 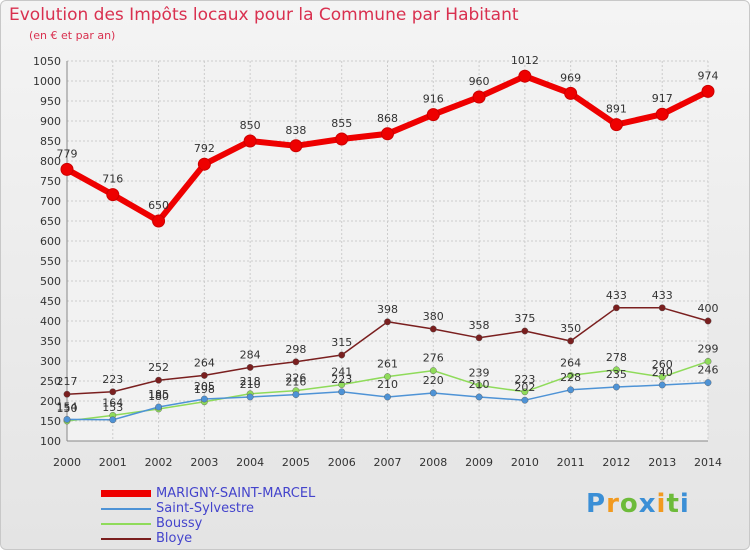 I want to click on data-label: 375, so click(x=524, y=318).